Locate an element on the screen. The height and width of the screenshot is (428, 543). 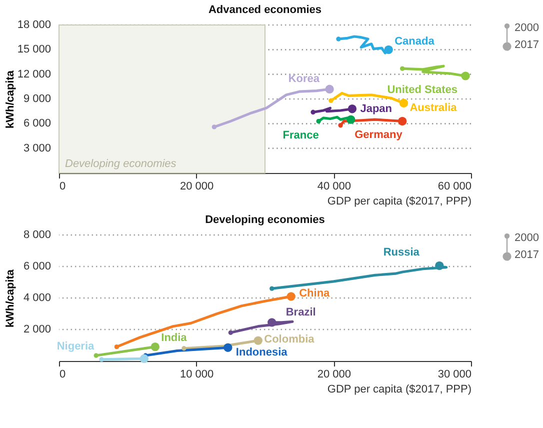
series-label: Russia is located at coordinates (401, 252).